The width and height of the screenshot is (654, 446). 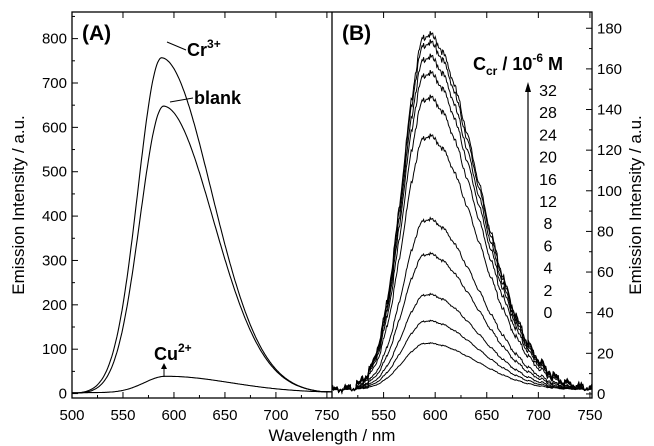 What do you see at coordinates (635, 205) in the screenshot?
I see `y-axis-label-right: Emission Intensity / a.u.` at bounding box center [635, 205].